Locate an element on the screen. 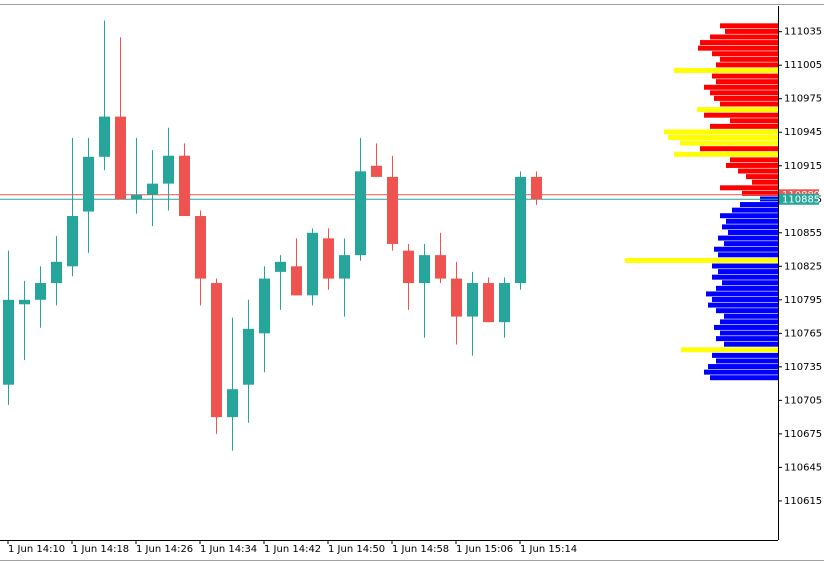  y-tick-label: 110795 is located at coordinates (803, 300).